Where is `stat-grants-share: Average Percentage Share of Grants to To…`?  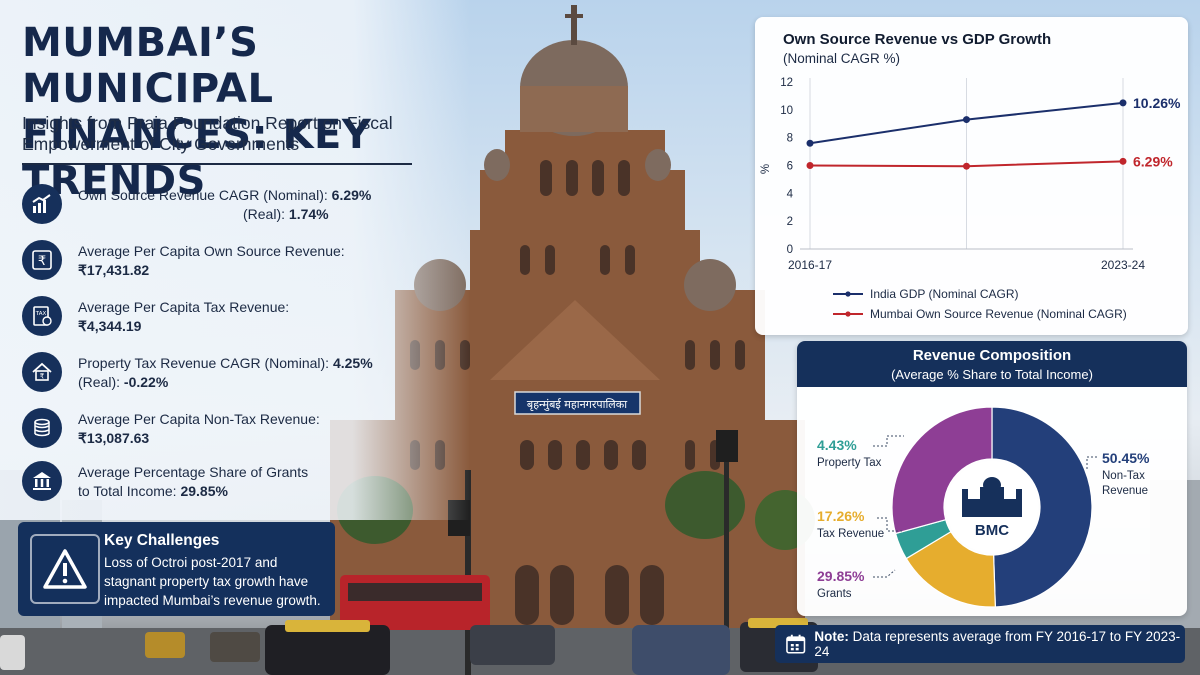
stat-grants-share: Average Percentage Share of Grants to To… is located at coordinates (222, 482).